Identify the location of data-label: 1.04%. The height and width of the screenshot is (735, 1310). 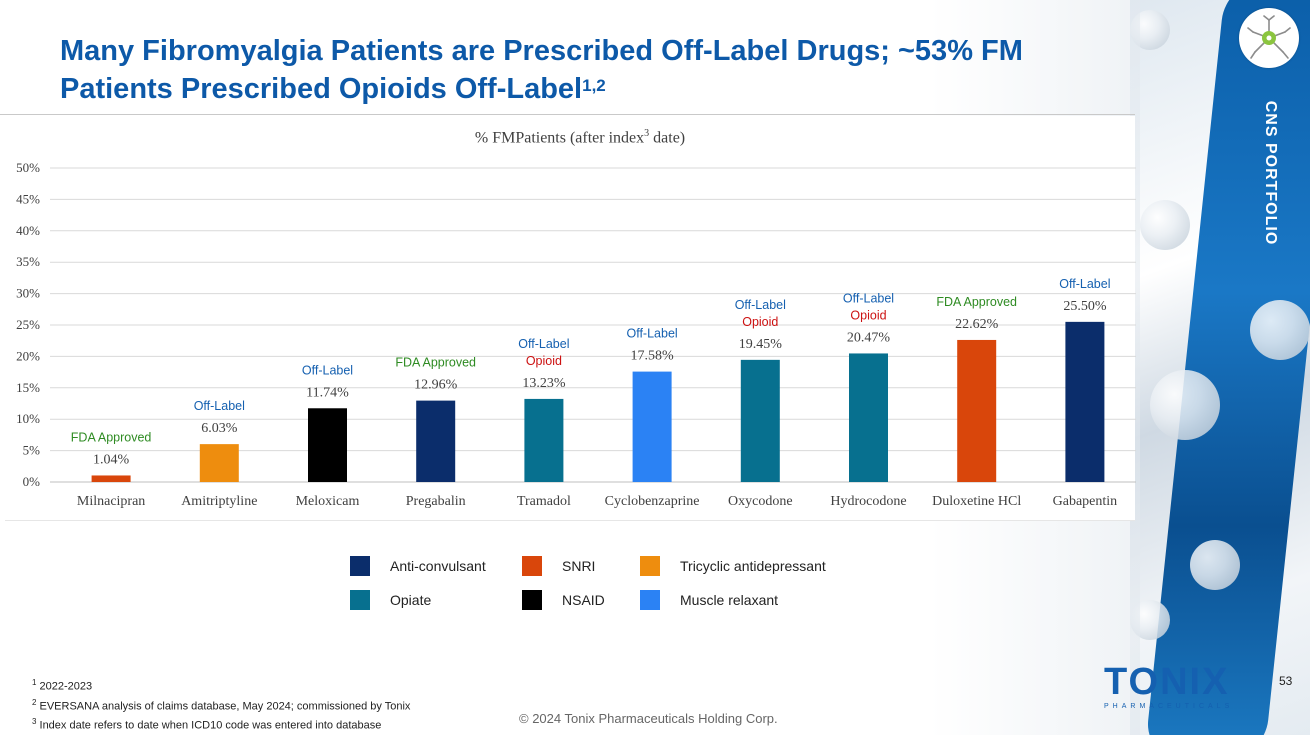
(111, 459).